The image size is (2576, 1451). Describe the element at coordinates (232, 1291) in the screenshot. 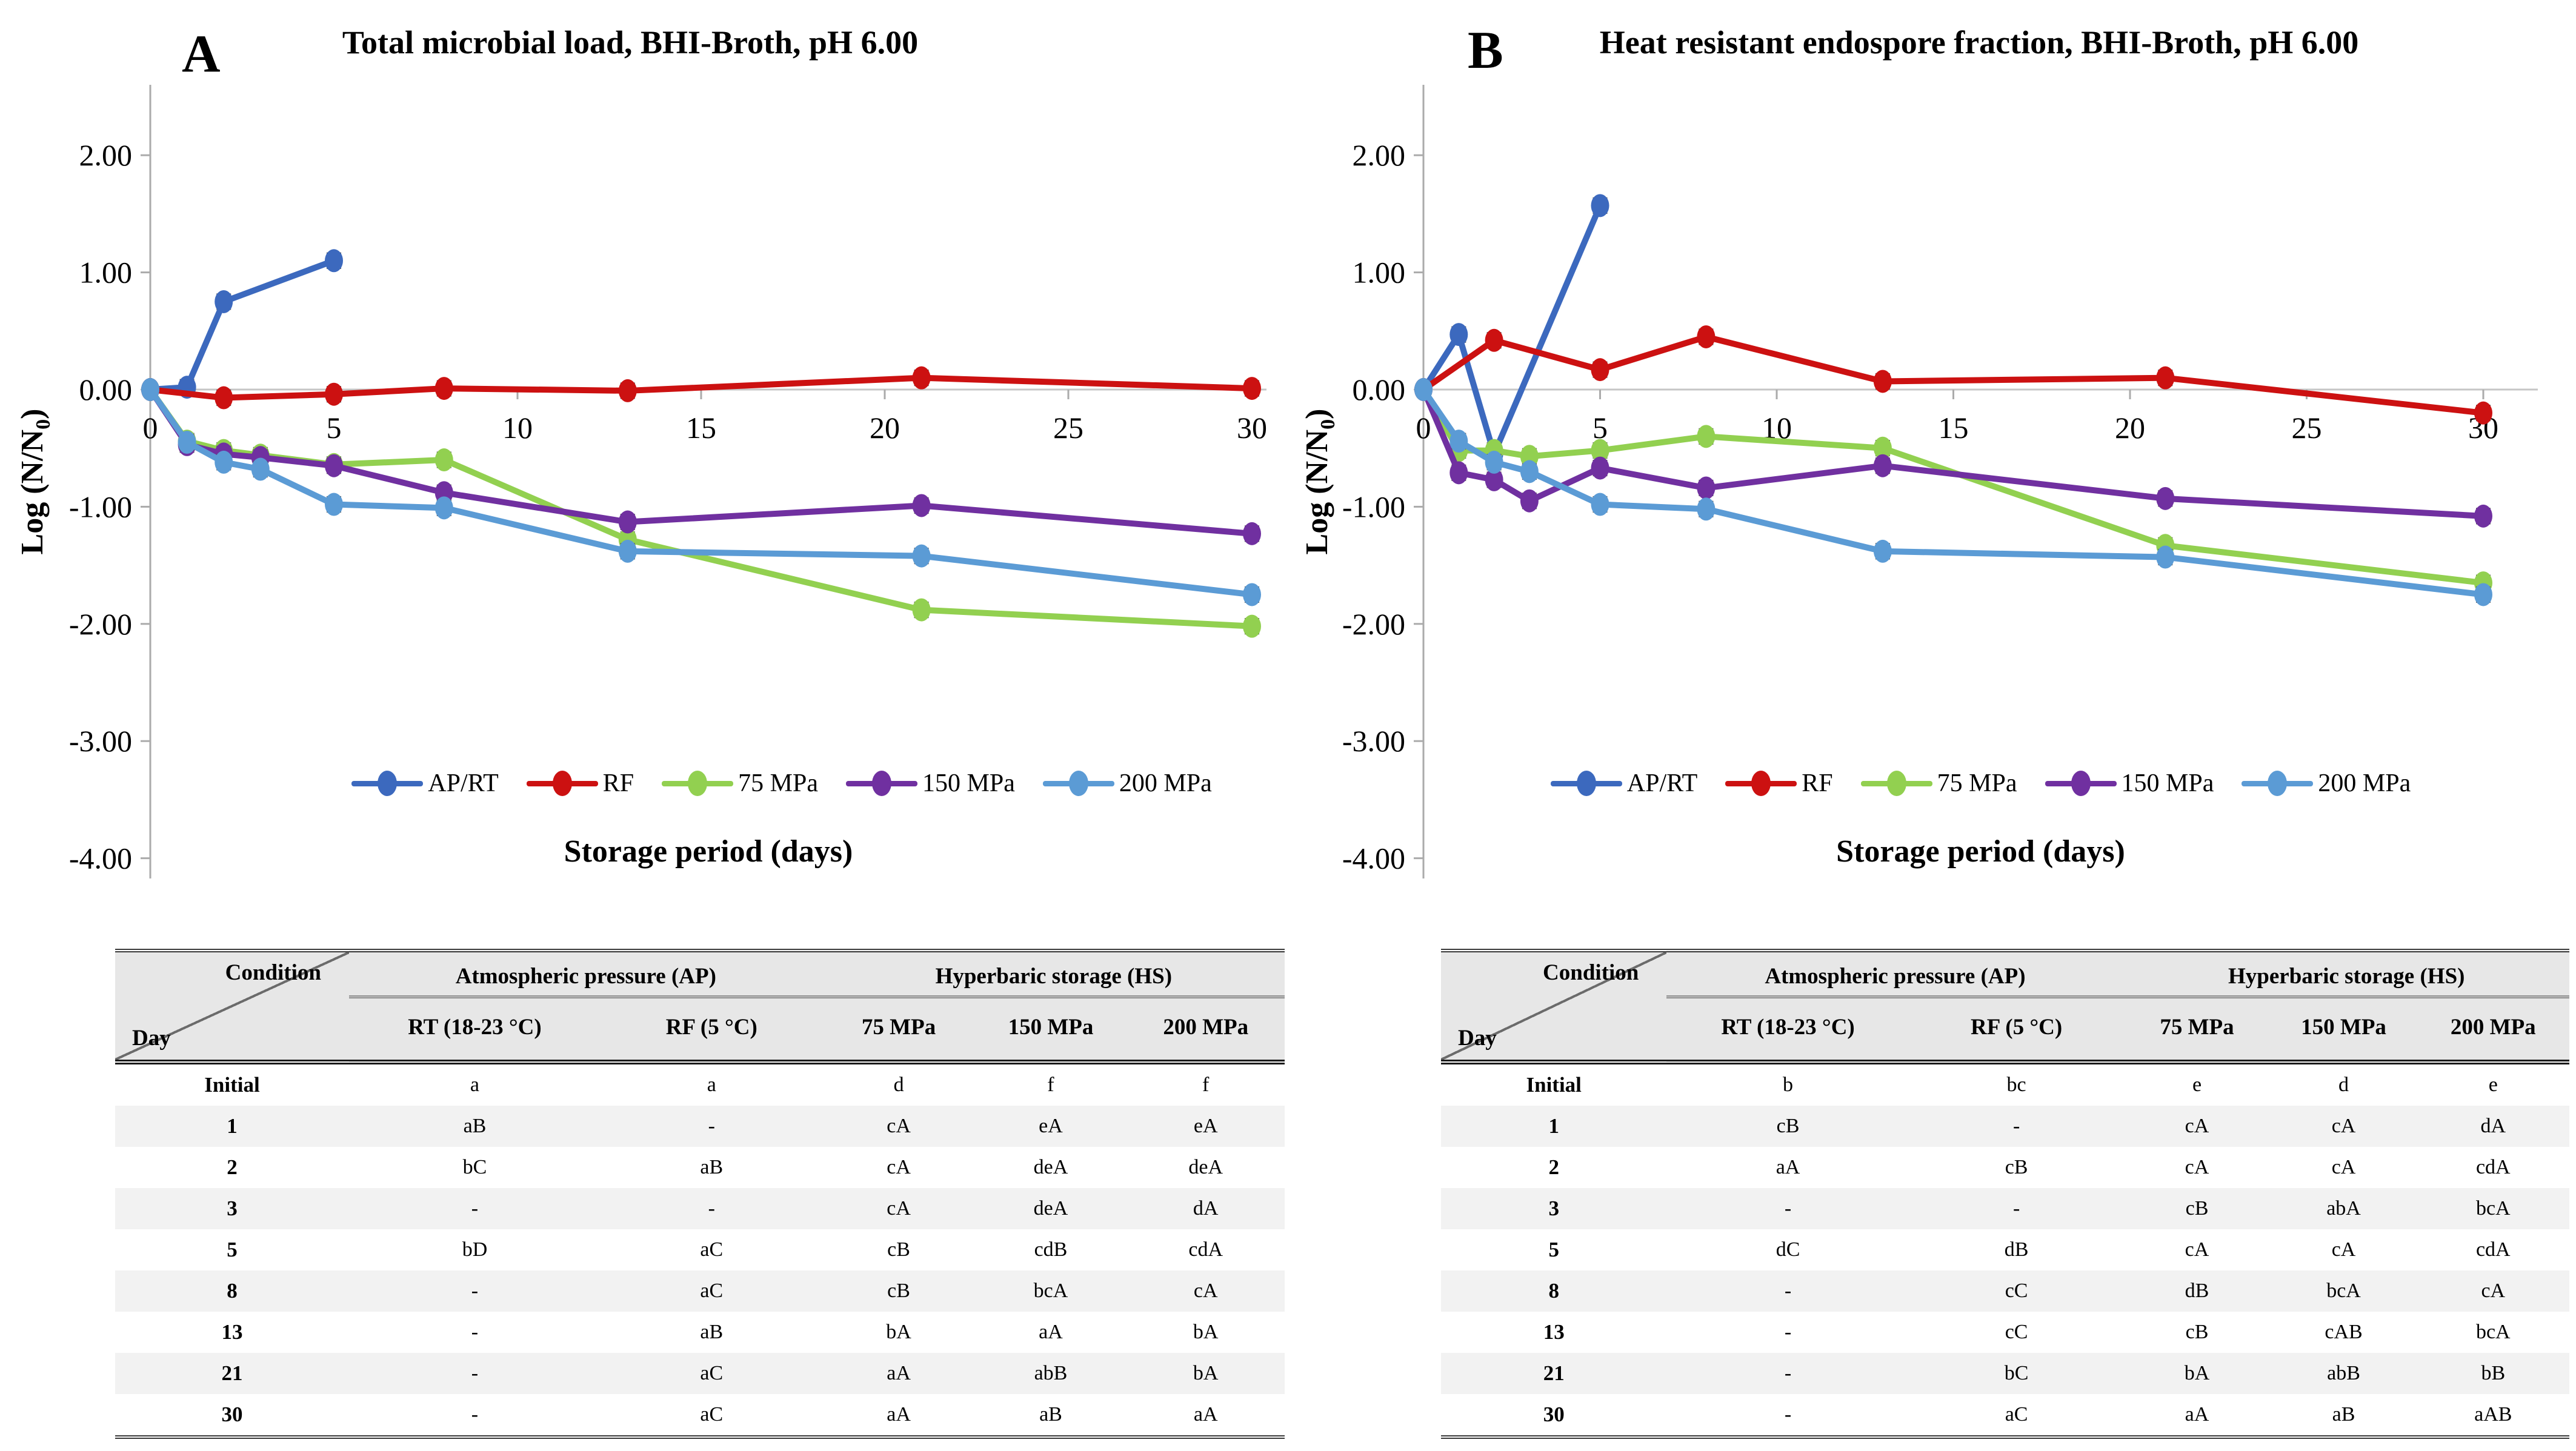

I see `day-cell: 8` at that location.